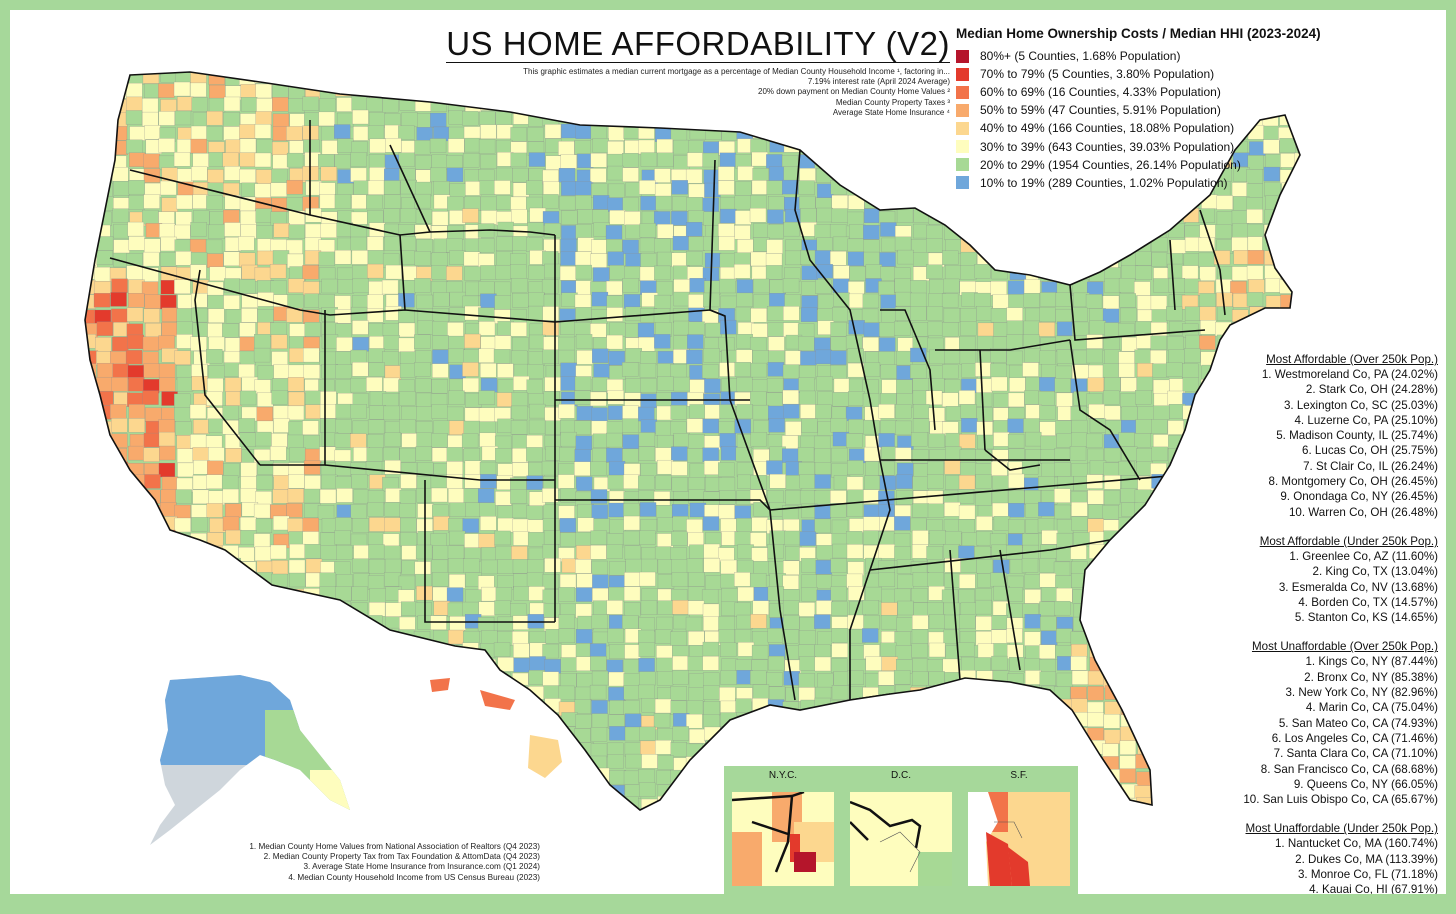  I want to click on ranking-item: 7. St Clair Co, IL (26.24%), so click(1370, 466).